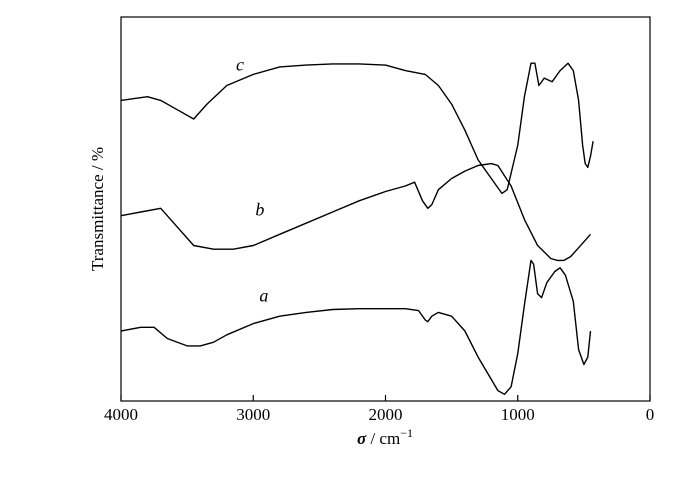  I want to click on x-ticks: 4000 3000 2000 1000 0, so click(379, 409).